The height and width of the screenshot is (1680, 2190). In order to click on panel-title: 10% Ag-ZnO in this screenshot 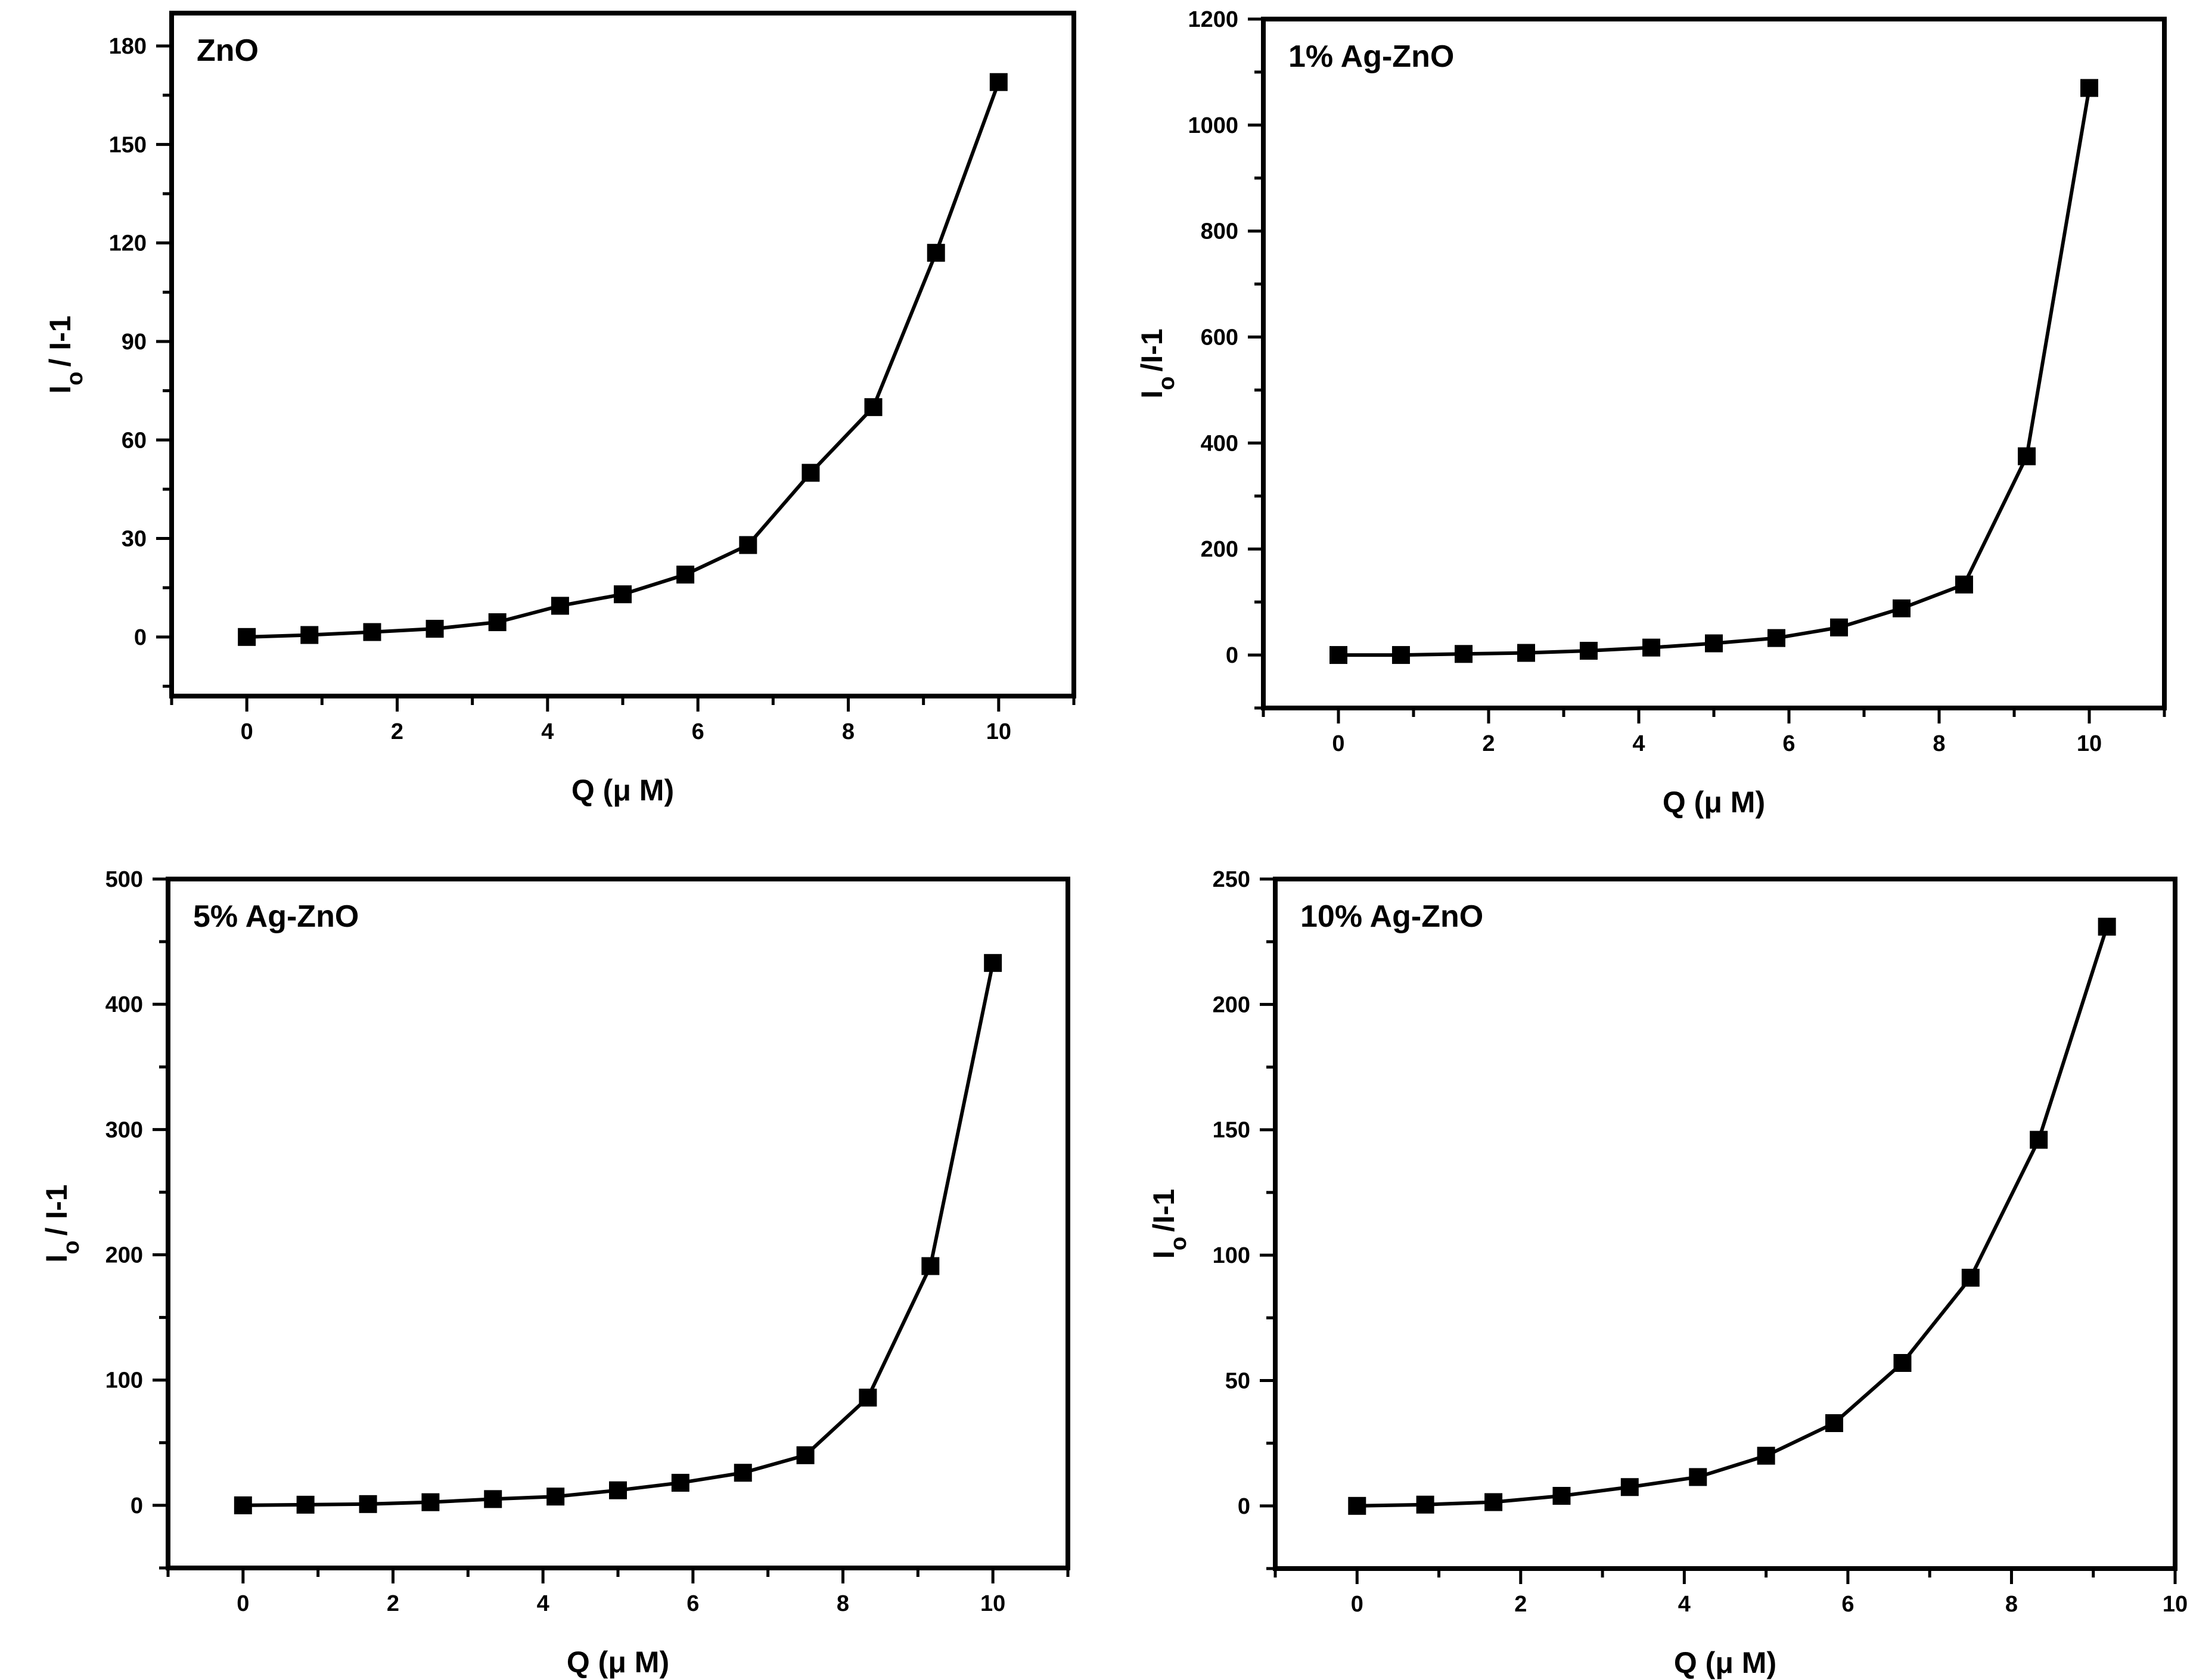, I will do `click(1392, 917)`.